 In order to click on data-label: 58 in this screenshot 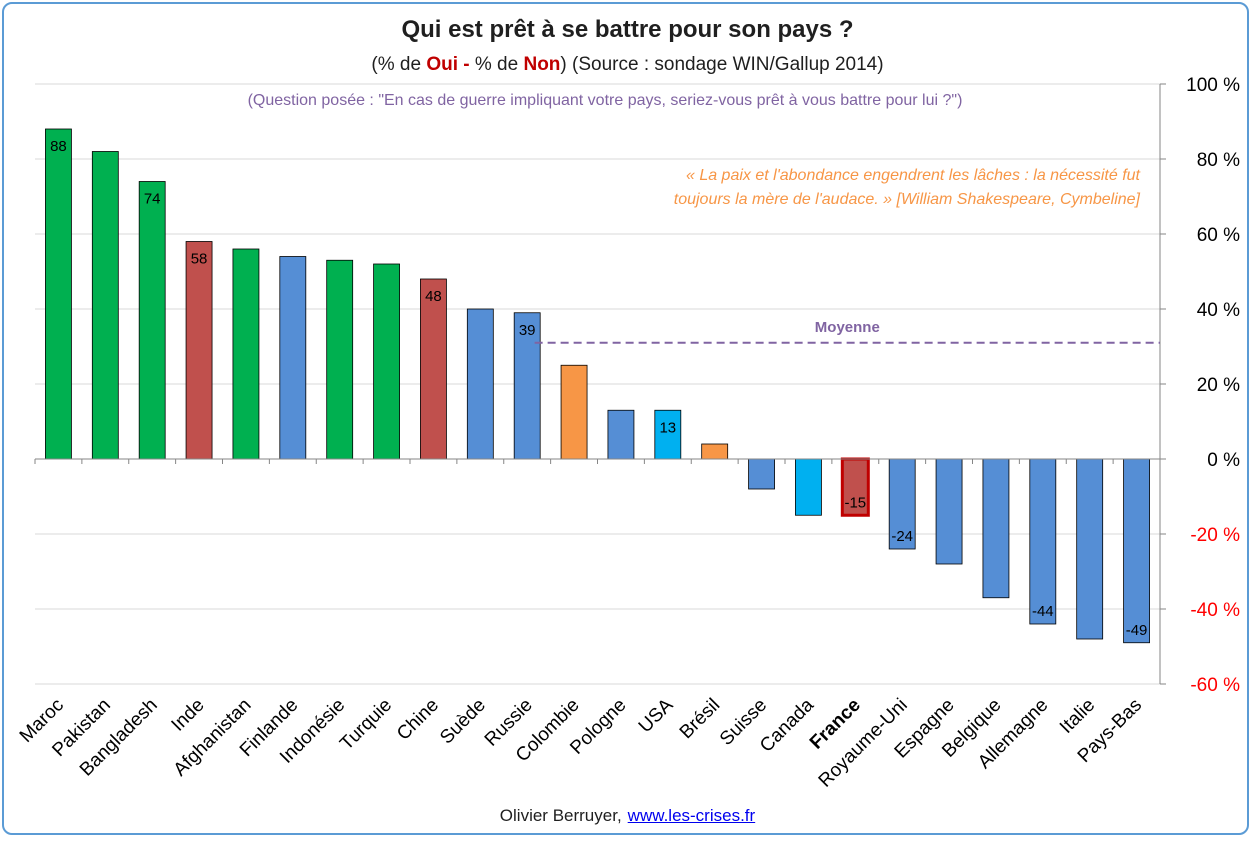, I will do `click(199, 259)`.